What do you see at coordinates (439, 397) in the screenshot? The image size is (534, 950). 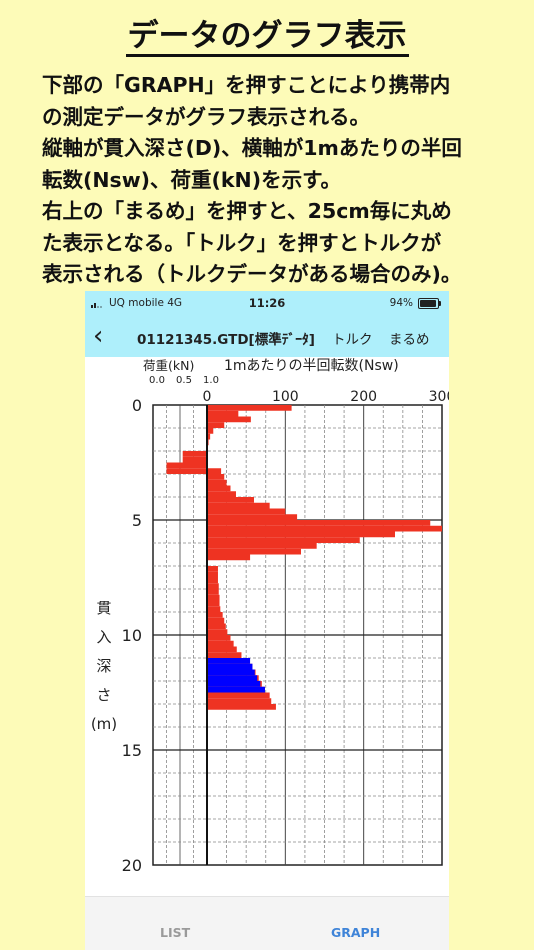 I see `nsw-tick-label: 300` at bounding box center [439, 397].